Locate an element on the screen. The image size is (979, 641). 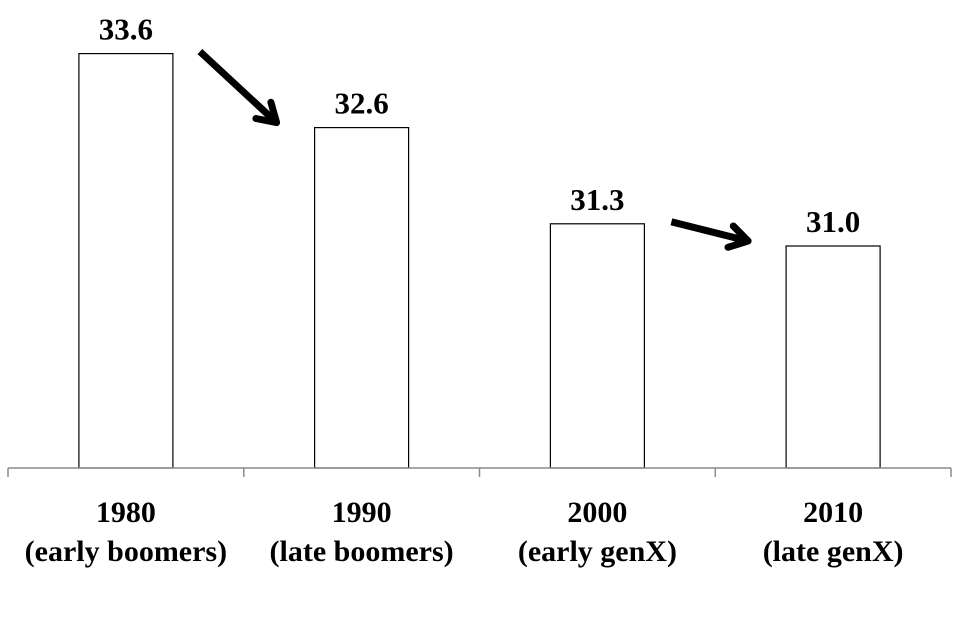
category-label-3-line-1: (late genX) is located at coordinates (833, 551).